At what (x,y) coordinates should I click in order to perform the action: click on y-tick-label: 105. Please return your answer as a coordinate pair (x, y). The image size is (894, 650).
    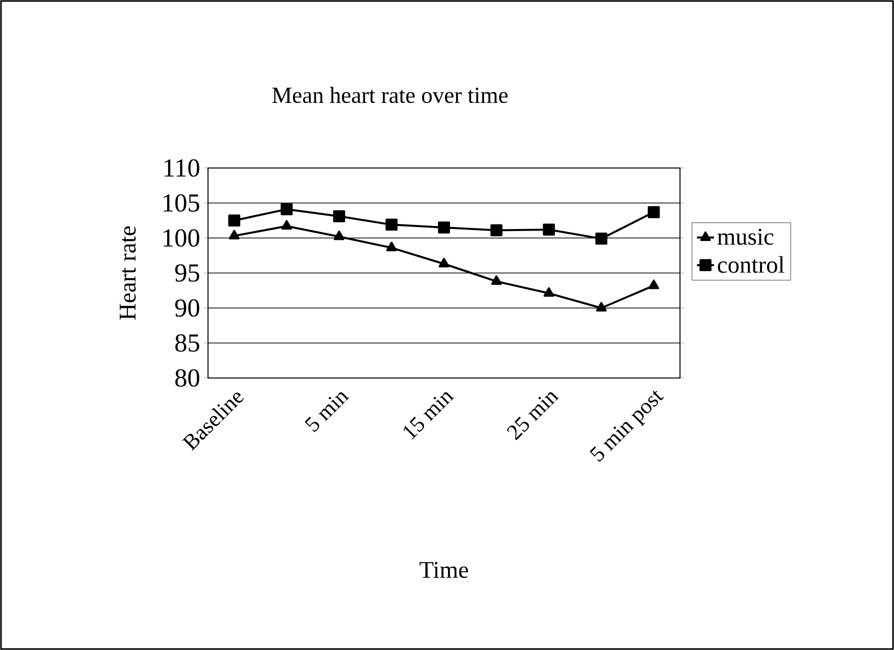
    Looking at the image, I should click on (182, 203).